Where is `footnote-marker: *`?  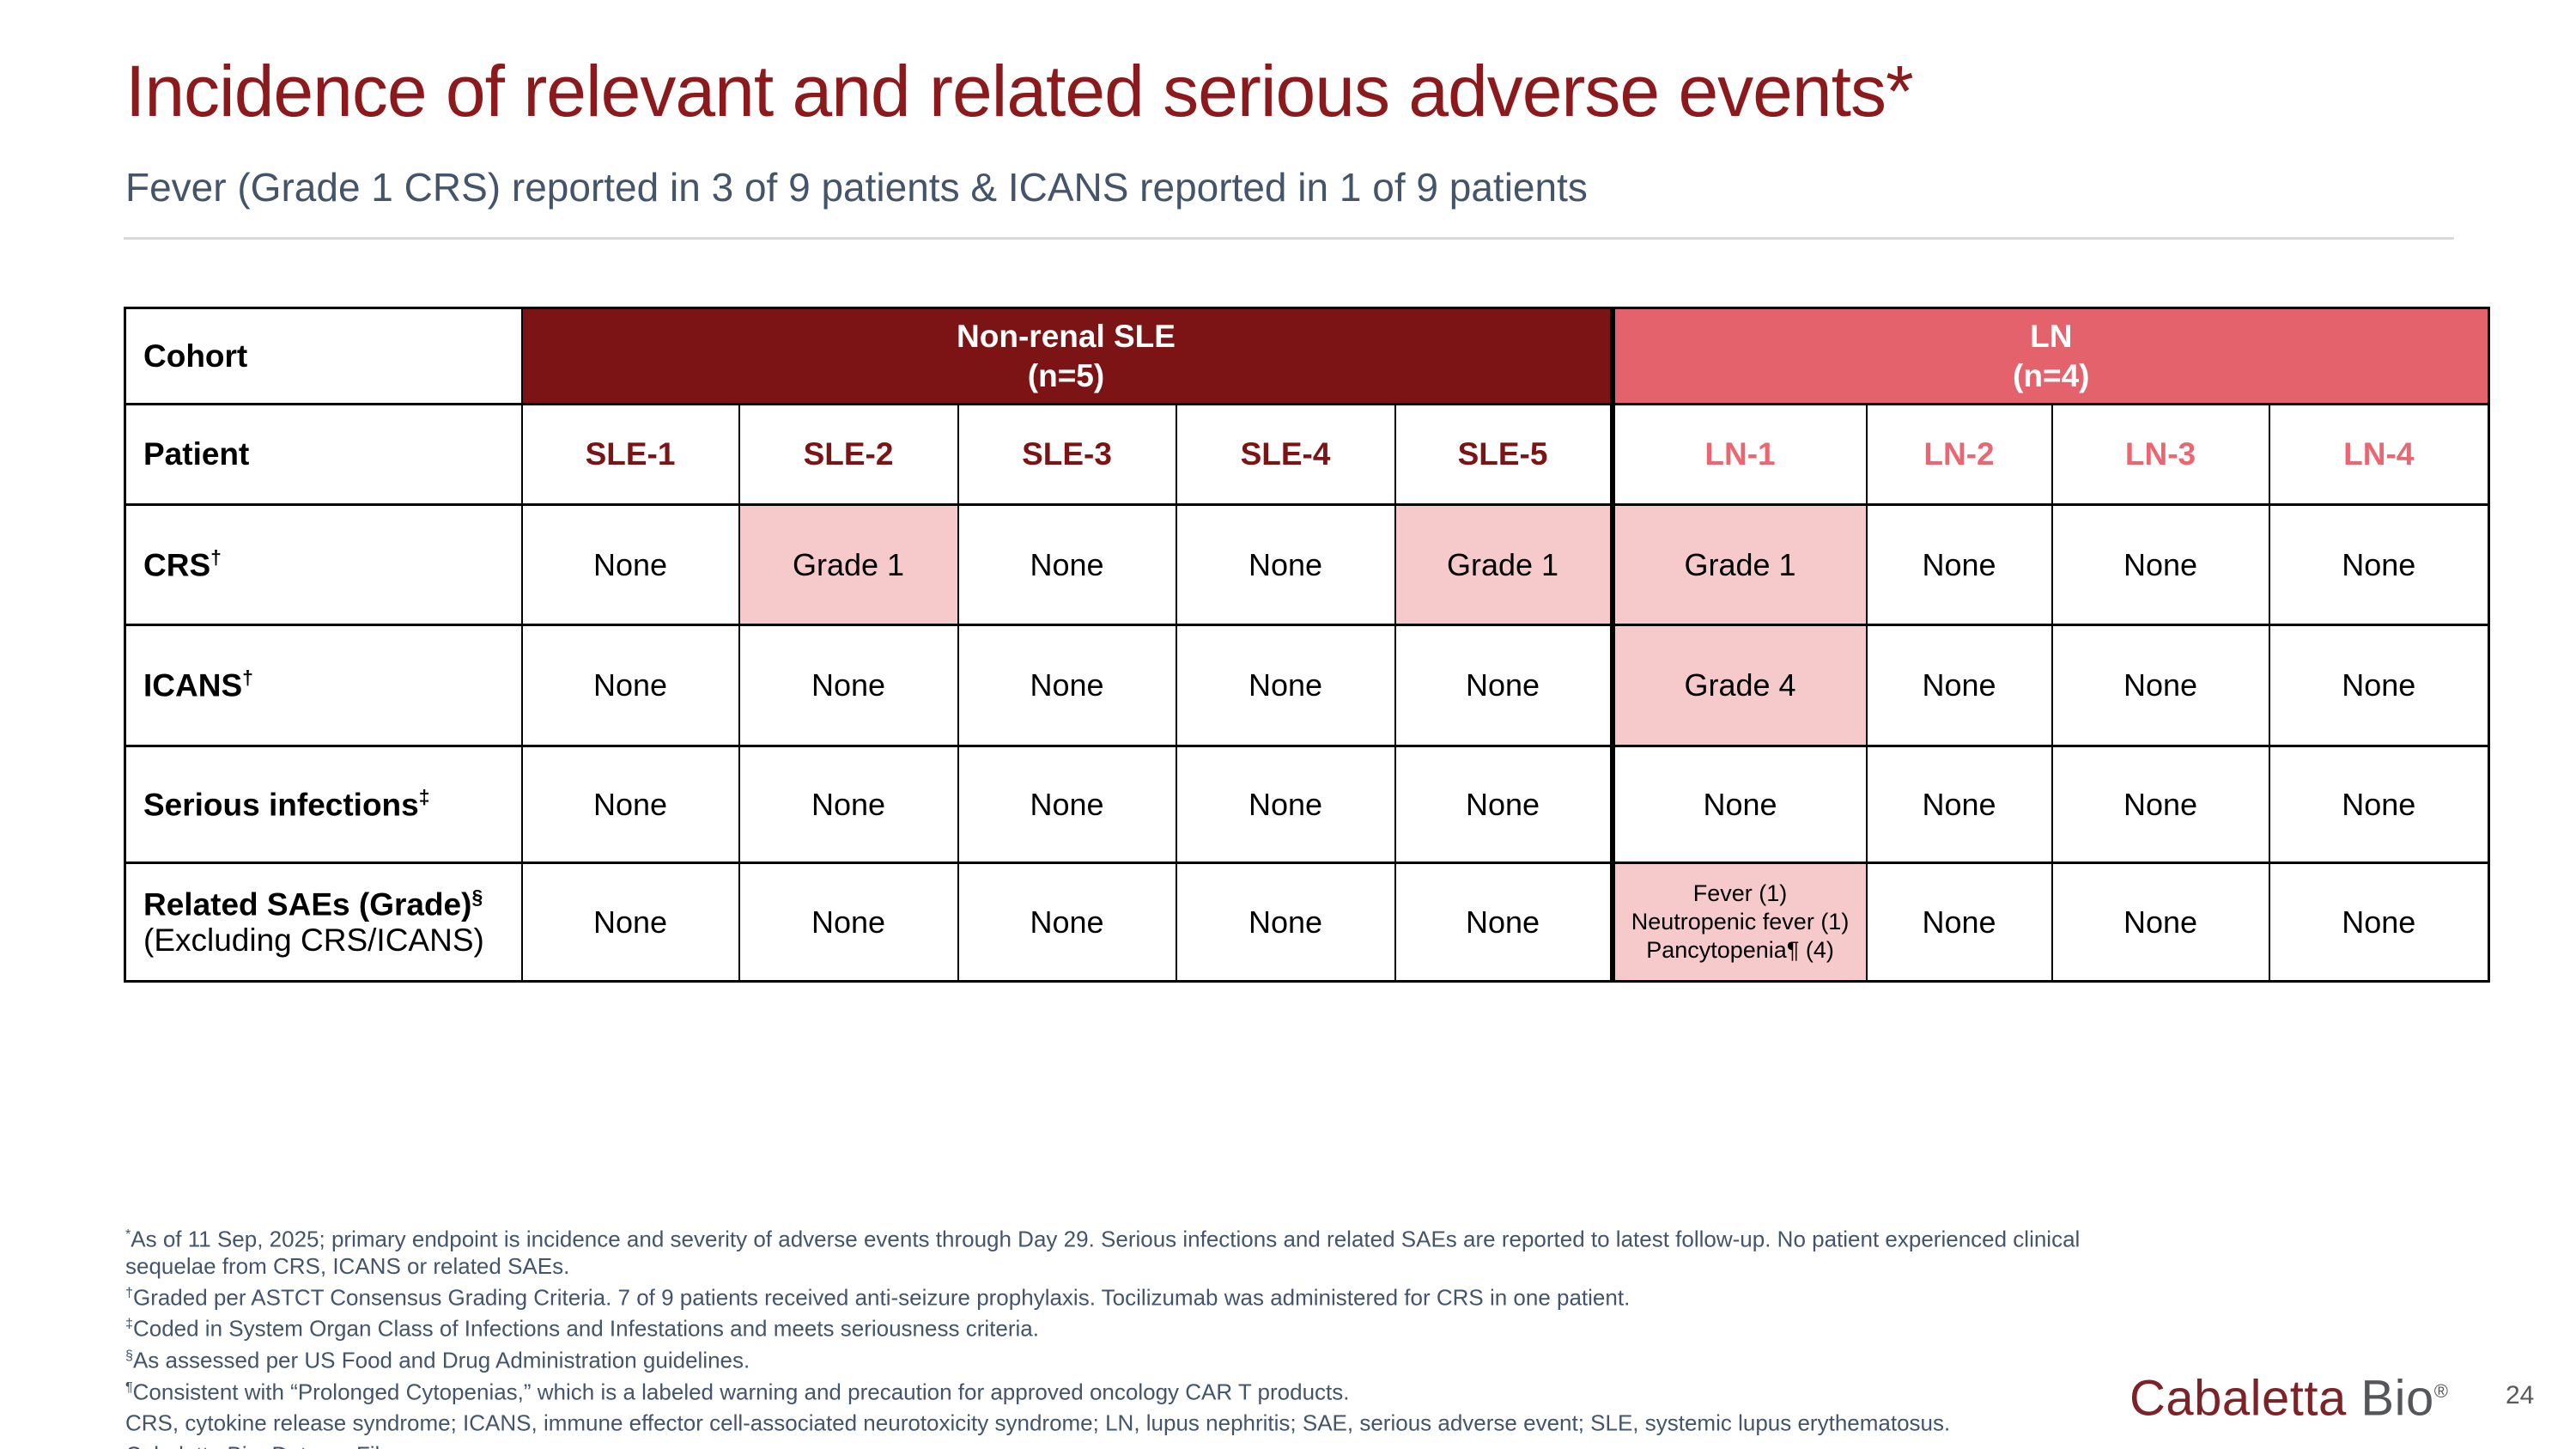 footnote-marker: * is located at coordinates (128, 1234).